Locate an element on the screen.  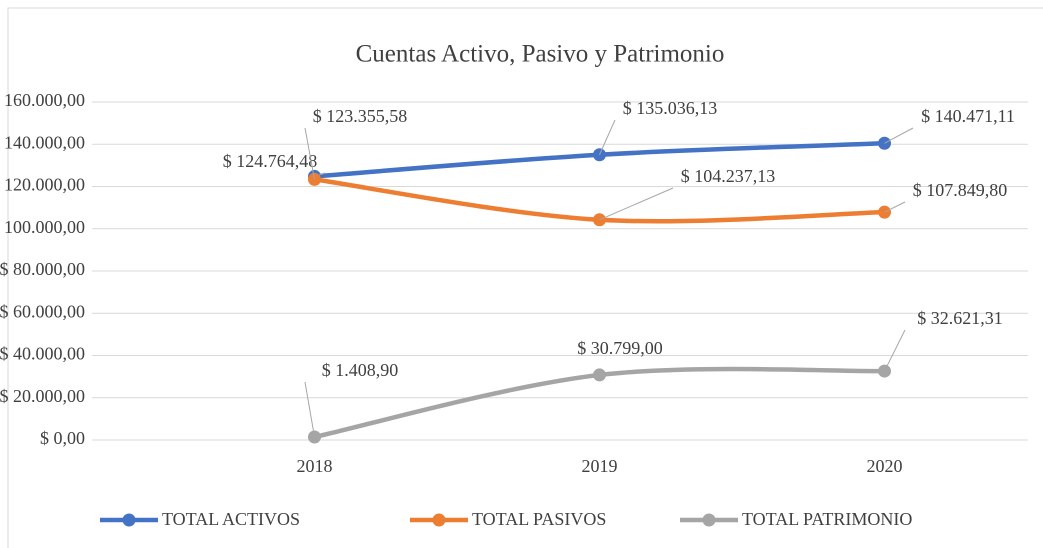
data-label: $ 32.621,31 is located at coordinates (960, 318).